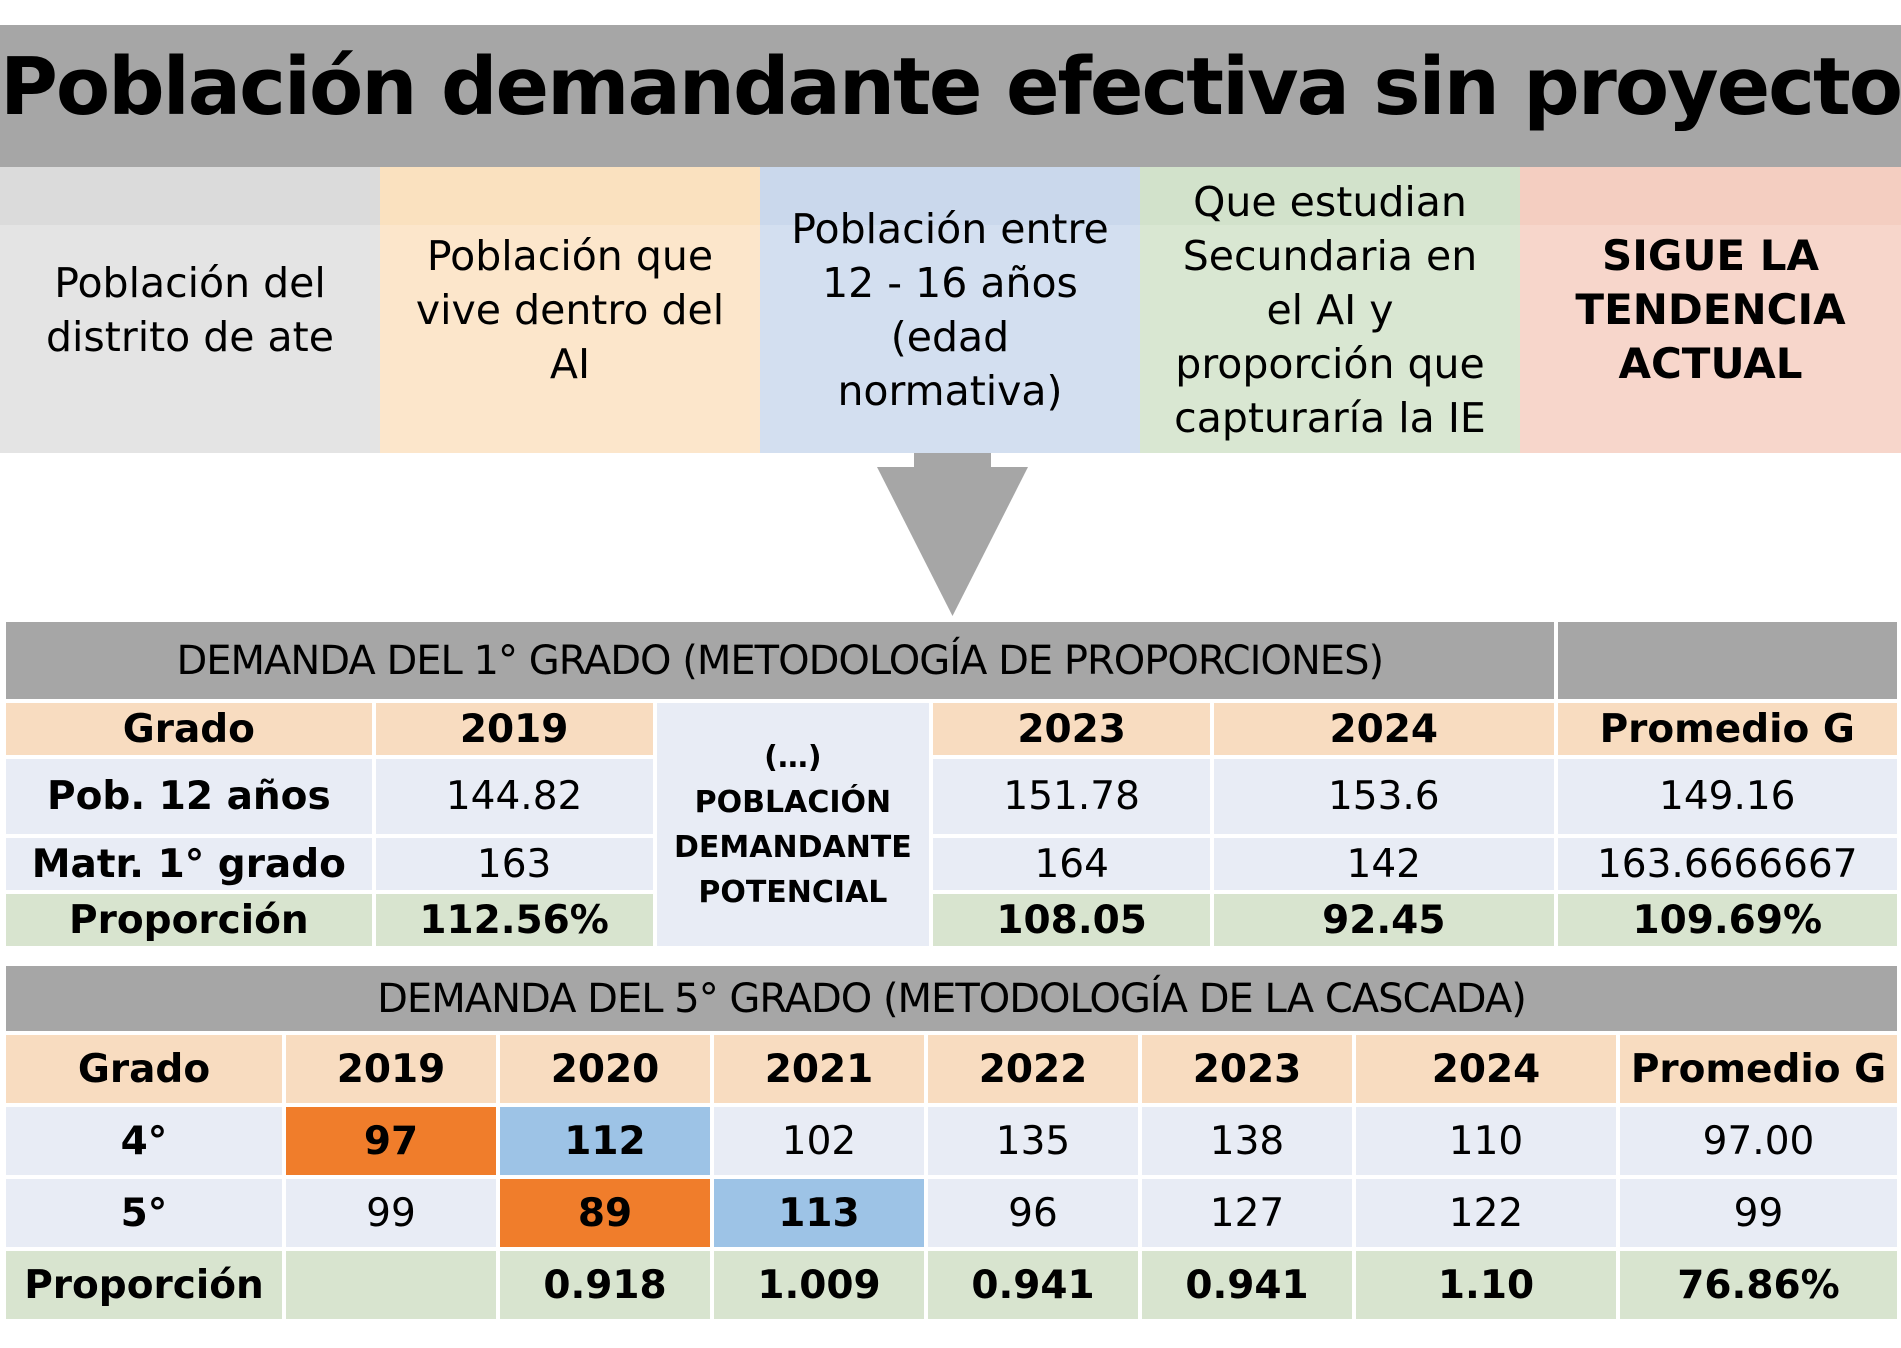 The height and width of the screenshot is (1348, 1901). I want to click on data-cell: 138, so click(1247, 1141).